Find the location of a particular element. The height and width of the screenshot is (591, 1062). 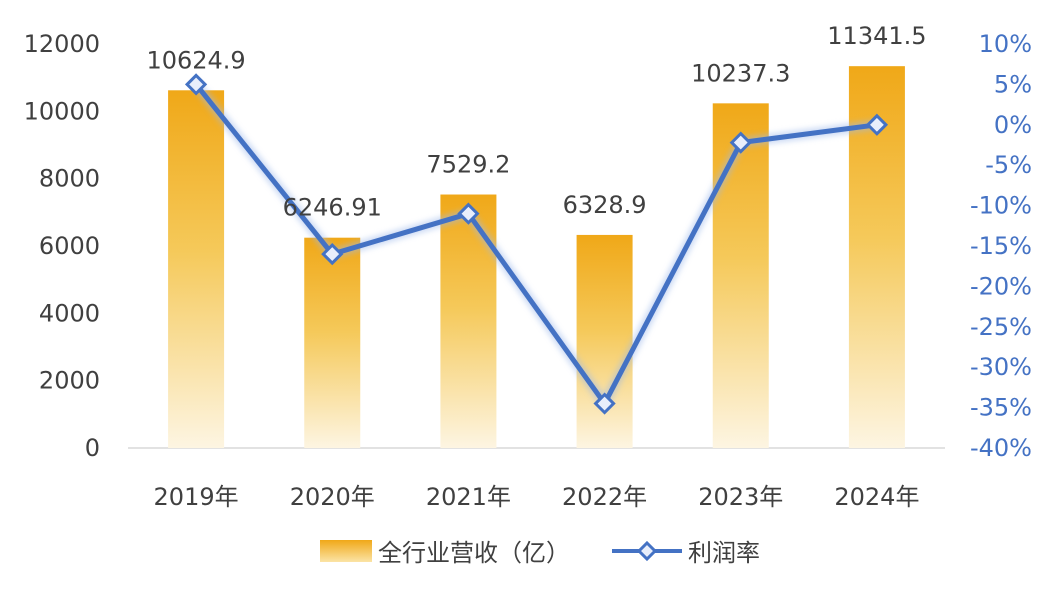

bar-data-label: 6246.91 is located at coordinates (332, 208).